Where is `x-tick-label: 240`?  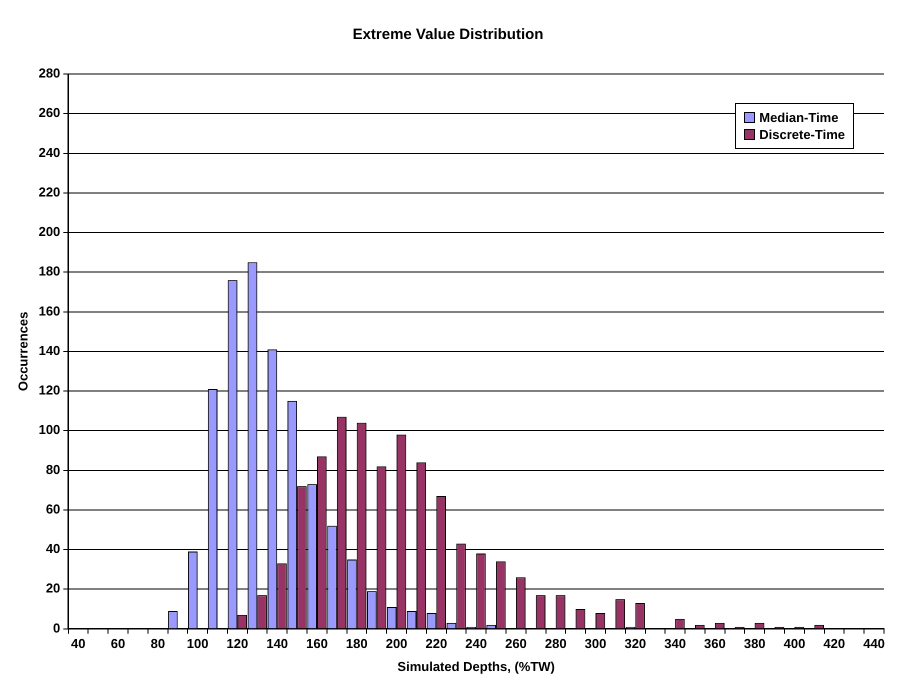 x-tick-label: 240 is located at coordinates (476, 644).